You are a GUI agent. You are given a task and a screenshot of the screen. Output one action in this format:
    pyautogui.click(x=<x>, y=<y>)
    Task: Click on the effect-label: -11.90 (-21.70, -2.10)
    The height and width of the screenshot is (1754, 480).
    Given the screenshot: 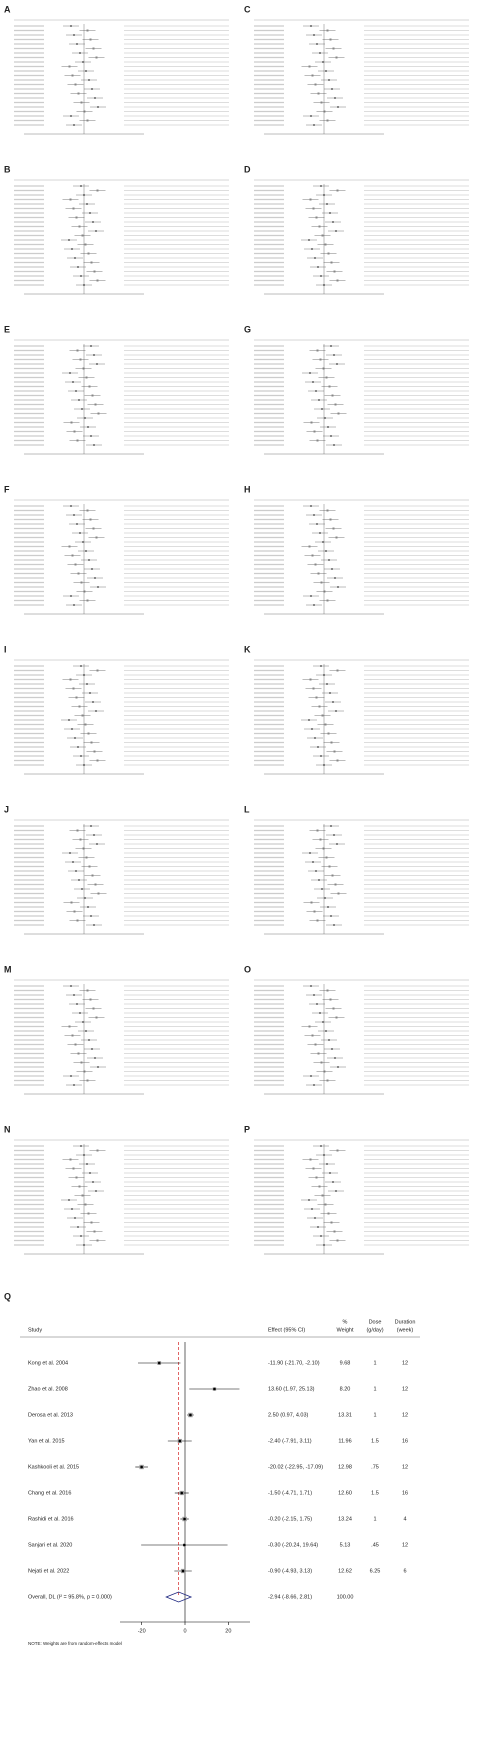 What is the action you would take?
    pyautogui.click(x=294, y=1363)
    